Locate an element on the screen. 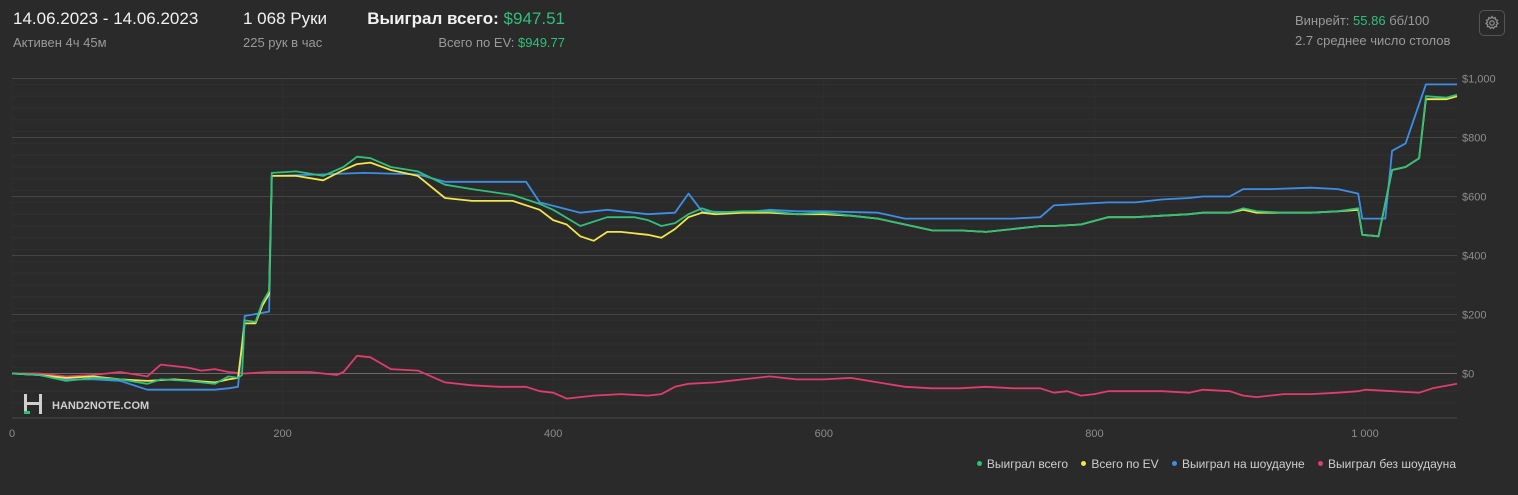  session-block: 14.06.2023 - 14.06.2023 Активен 4ч 45м is located at coordinates (105, 29).